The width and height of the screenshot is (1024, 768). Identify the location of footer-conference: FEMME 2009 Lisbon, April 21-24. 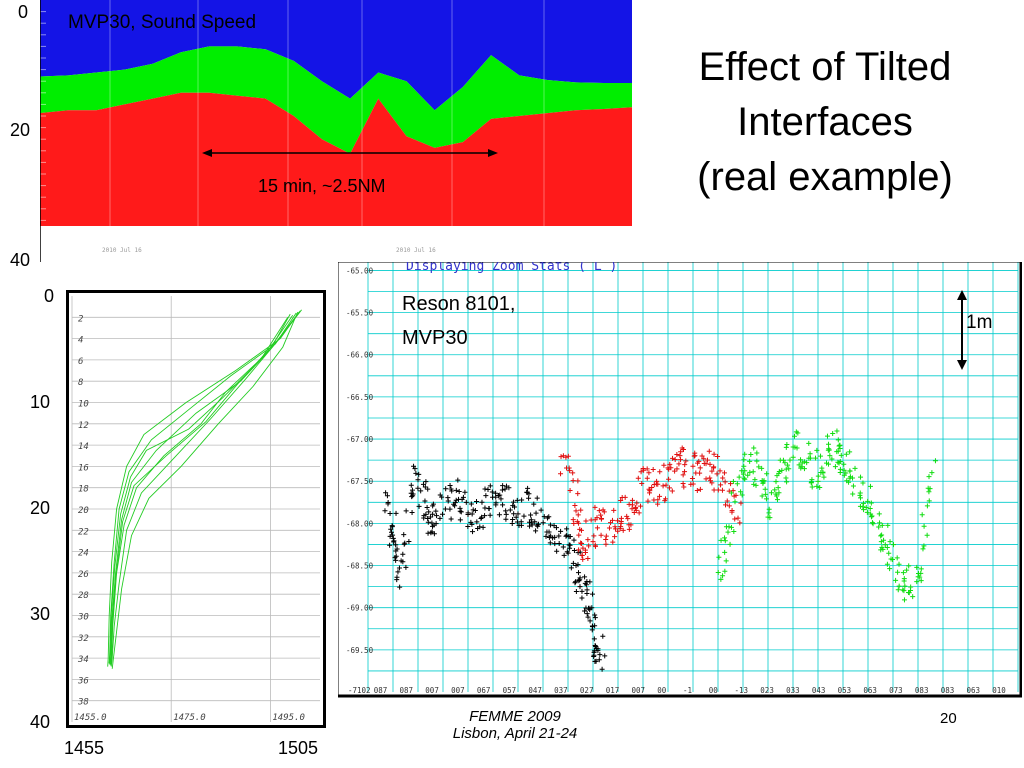
(515, 725).